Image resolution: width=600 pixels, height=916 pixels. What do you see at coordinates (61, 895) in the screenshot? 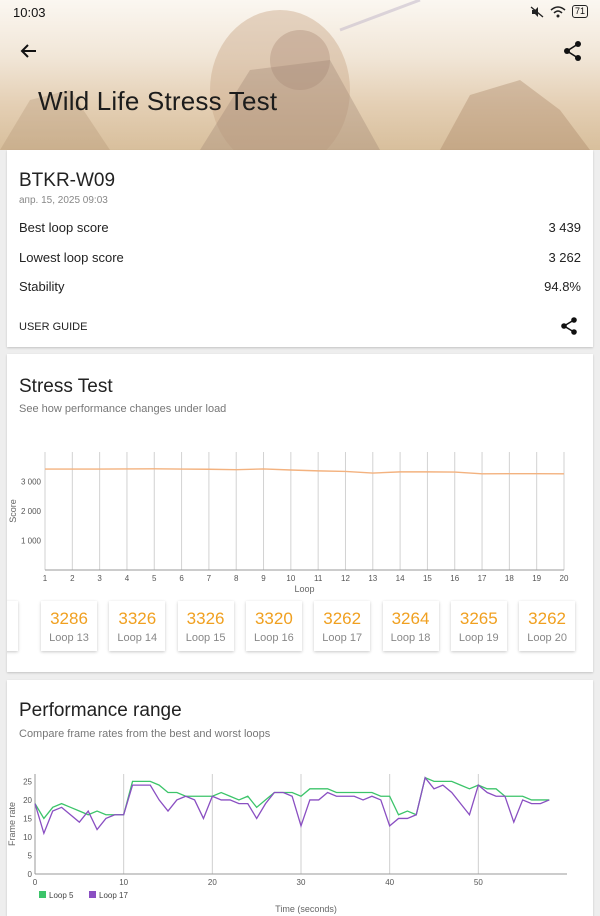
I see `legend-label: Loop 5` at bounding box center [61, 895].